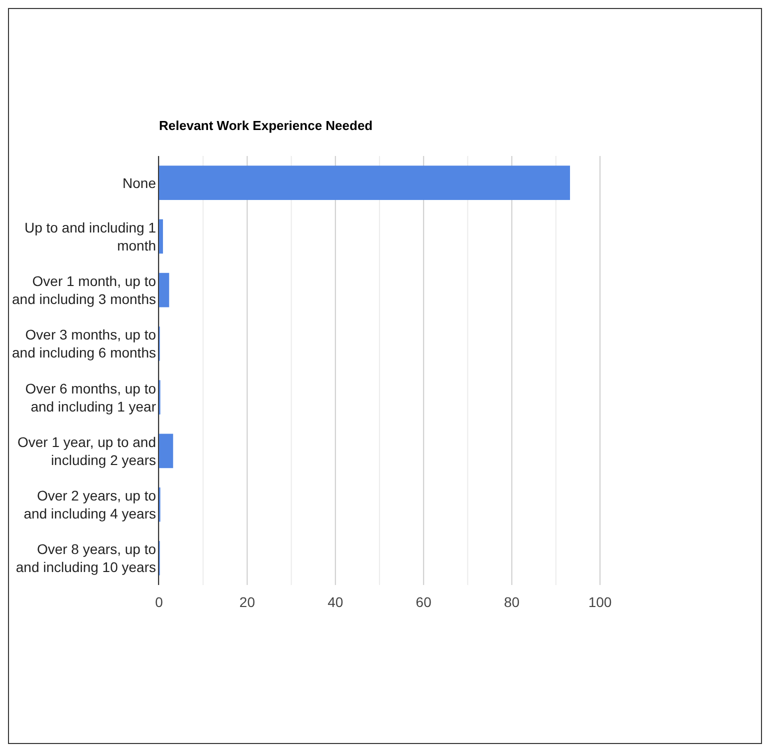 The height and width of the screenshot is (754, 770). I want to click on y-tick-label: Over 6 months, up to and including 1 year, so click(90, 397).